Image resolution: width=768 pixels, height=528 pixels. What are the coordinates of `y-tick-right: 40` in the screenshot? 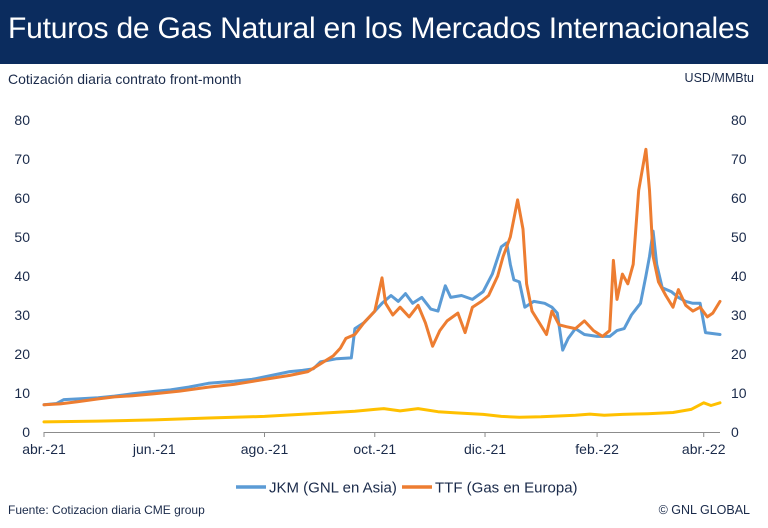 It's located at (739, 276).